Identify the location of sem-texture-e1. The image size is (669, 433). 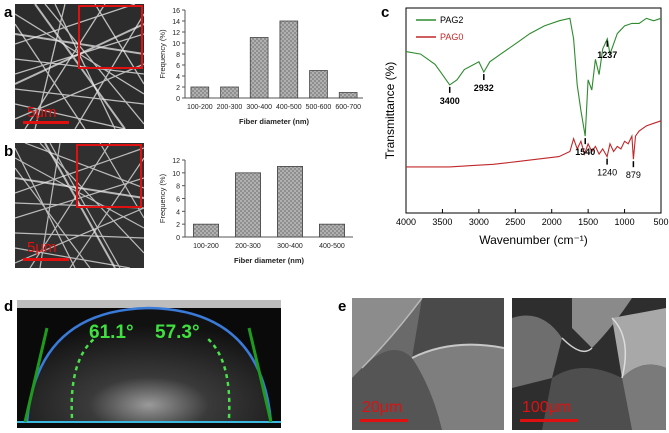
(428, 364).